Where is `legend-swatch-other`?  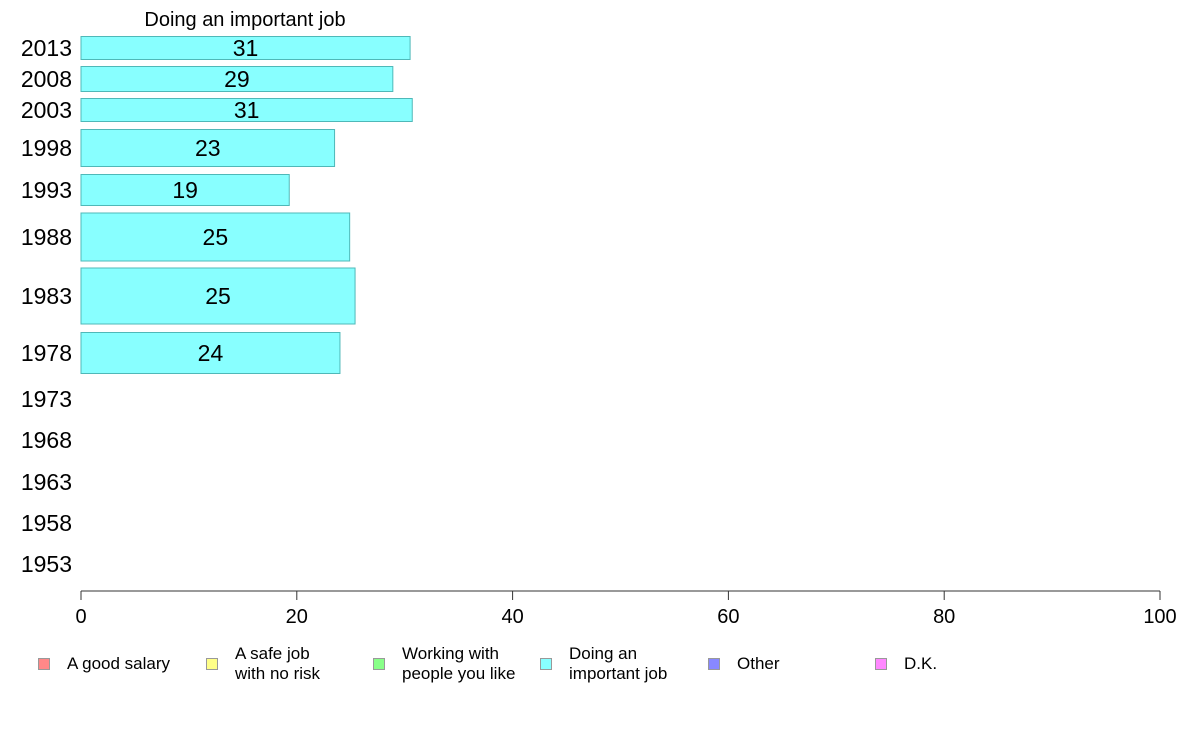 legend-swatch-other is located at coordinates (714, 664).